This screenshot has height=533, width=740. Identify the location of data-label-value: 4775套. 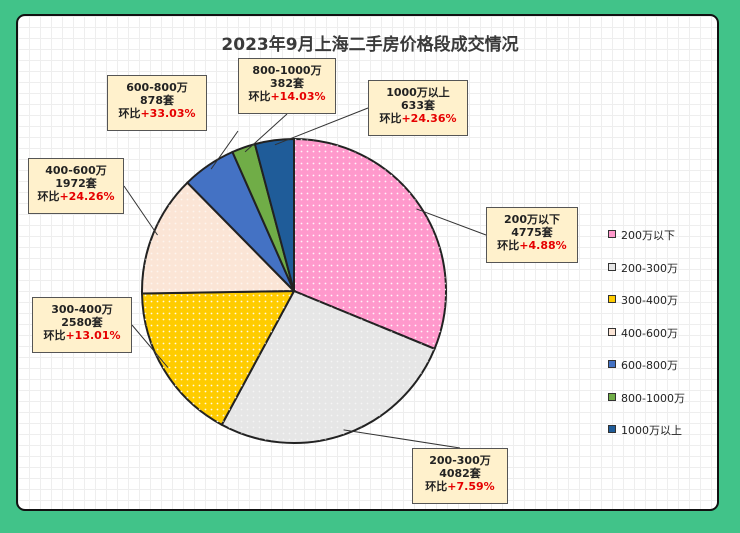
(532, 232).